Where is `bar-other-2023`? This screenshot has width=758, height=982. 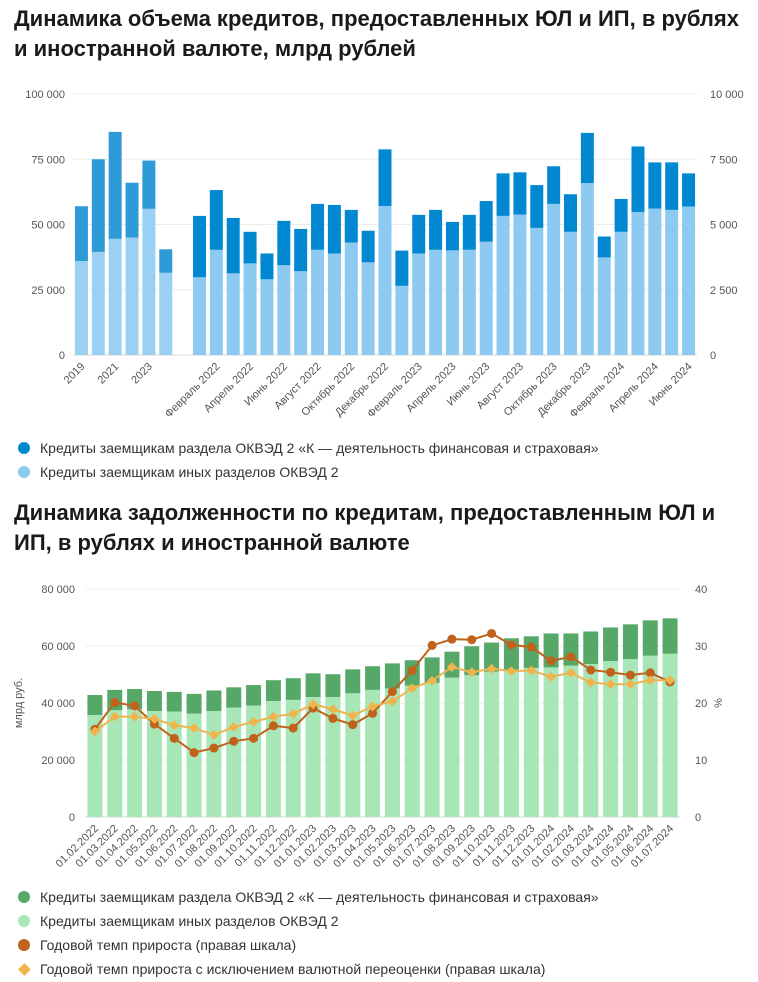
bar-other-2023 is located at coordinates (149, 281).